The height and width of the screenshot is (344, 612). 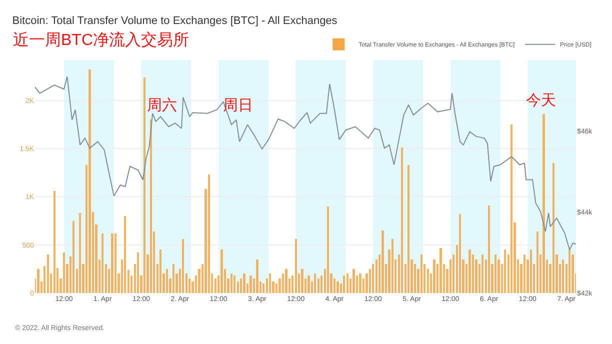 What do you see at coordinates (101, 40) in the screenshot?
I see `chart-subtitle: 近一周BTC净流入交易所` at bounding box center [101, 40].